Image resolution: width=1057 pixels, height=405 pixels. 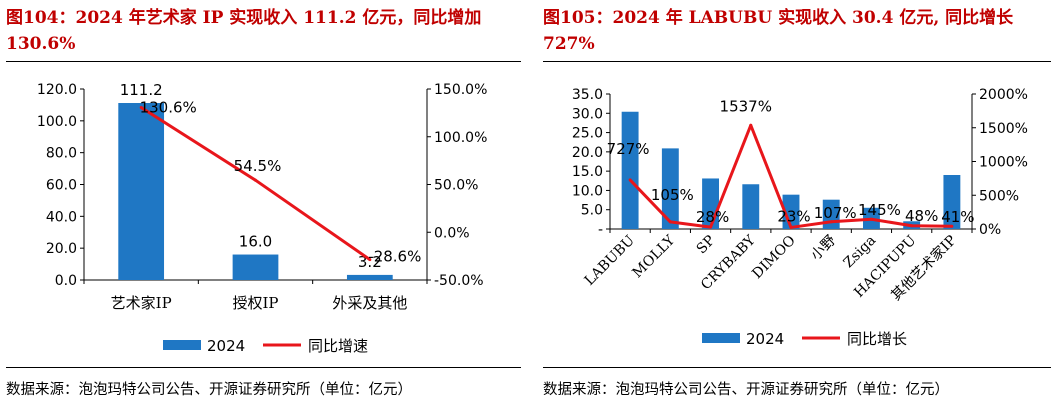 I want to click on category-label: SP, so click(x=706, y=245).